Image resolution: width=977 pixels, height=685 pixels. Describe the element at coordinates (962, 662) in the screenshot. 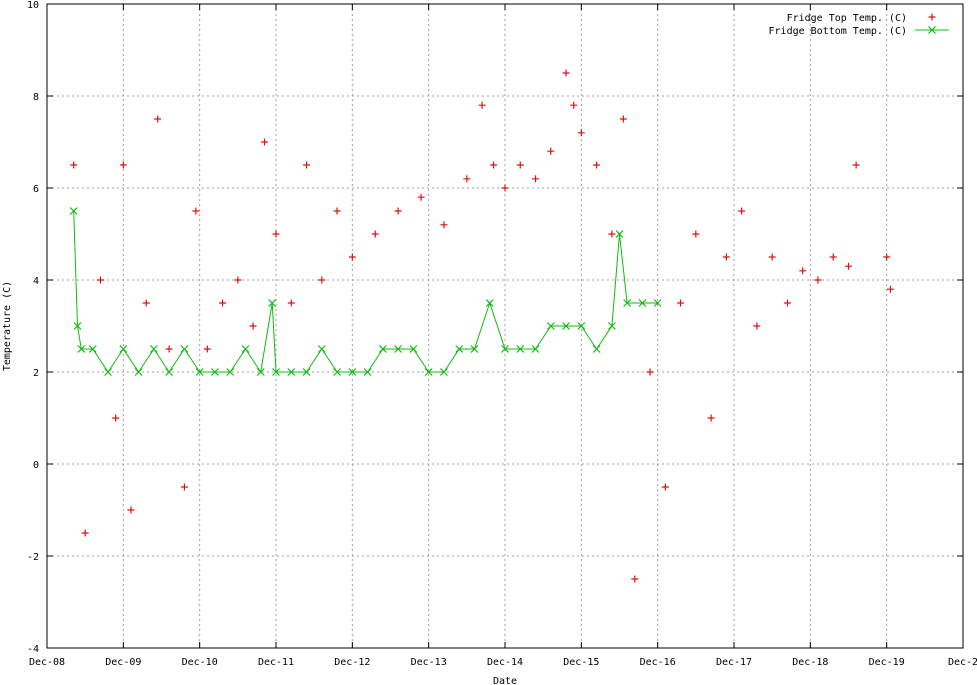

I see `x-tick-label: Dec-2` at that location.